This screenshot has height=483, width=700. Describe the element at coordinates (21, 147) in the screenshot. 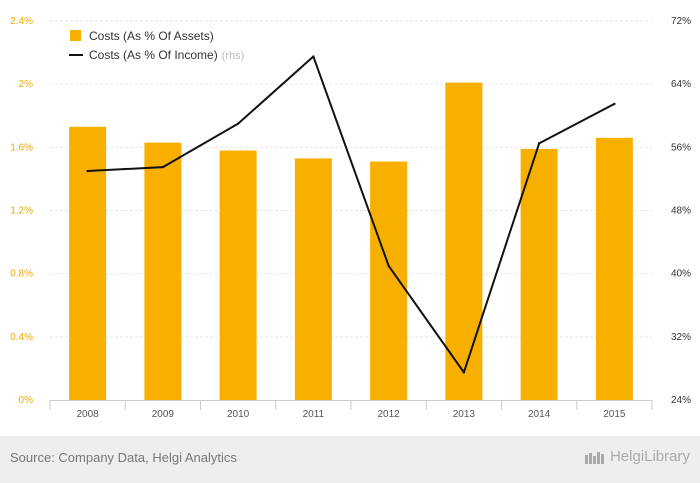

I see `left-tick-label: 1.6%` at that location.